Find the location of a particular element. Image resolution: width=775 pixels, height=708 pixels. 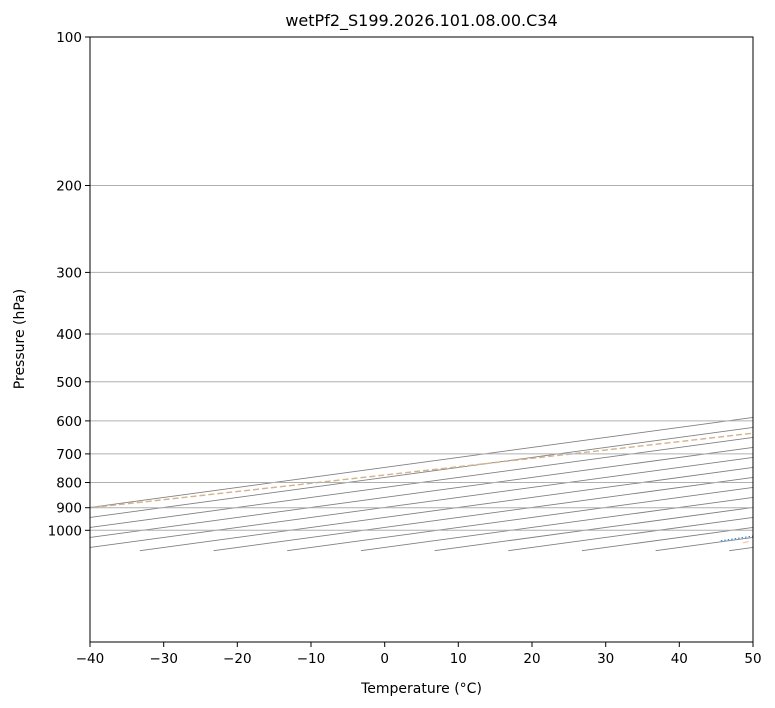

y-tick-label: 900 is located at coordinates (69, 509).